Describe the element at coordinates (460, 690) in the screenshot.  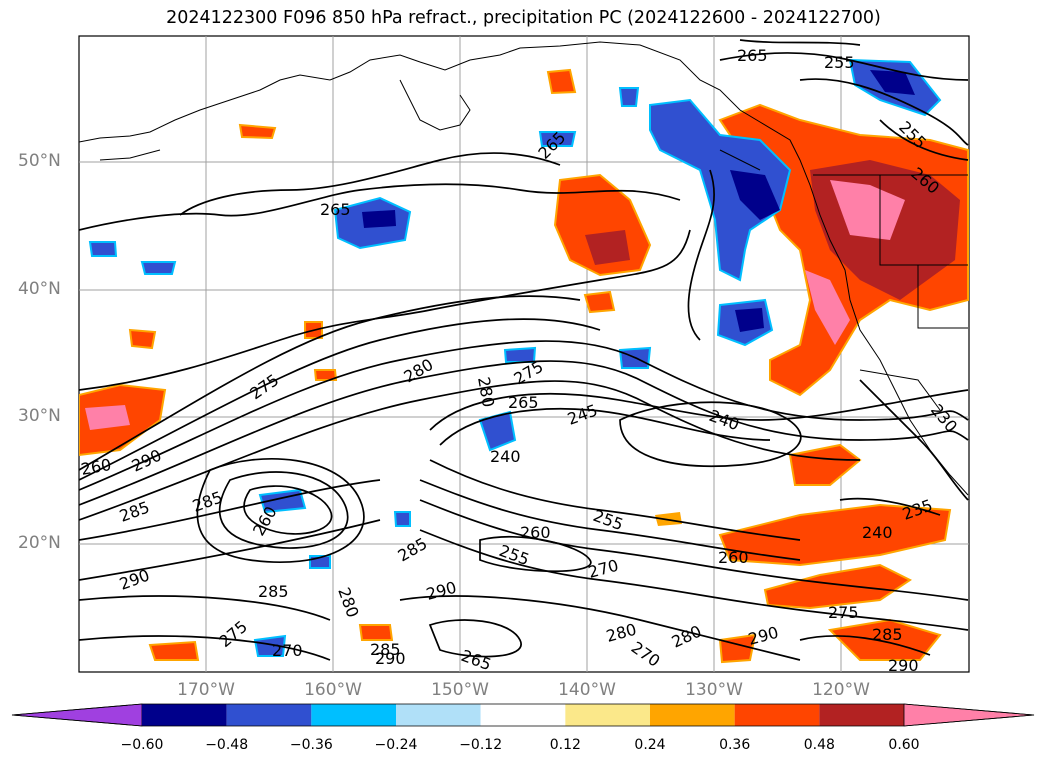
I see `lon-label: 150°W` at that location.